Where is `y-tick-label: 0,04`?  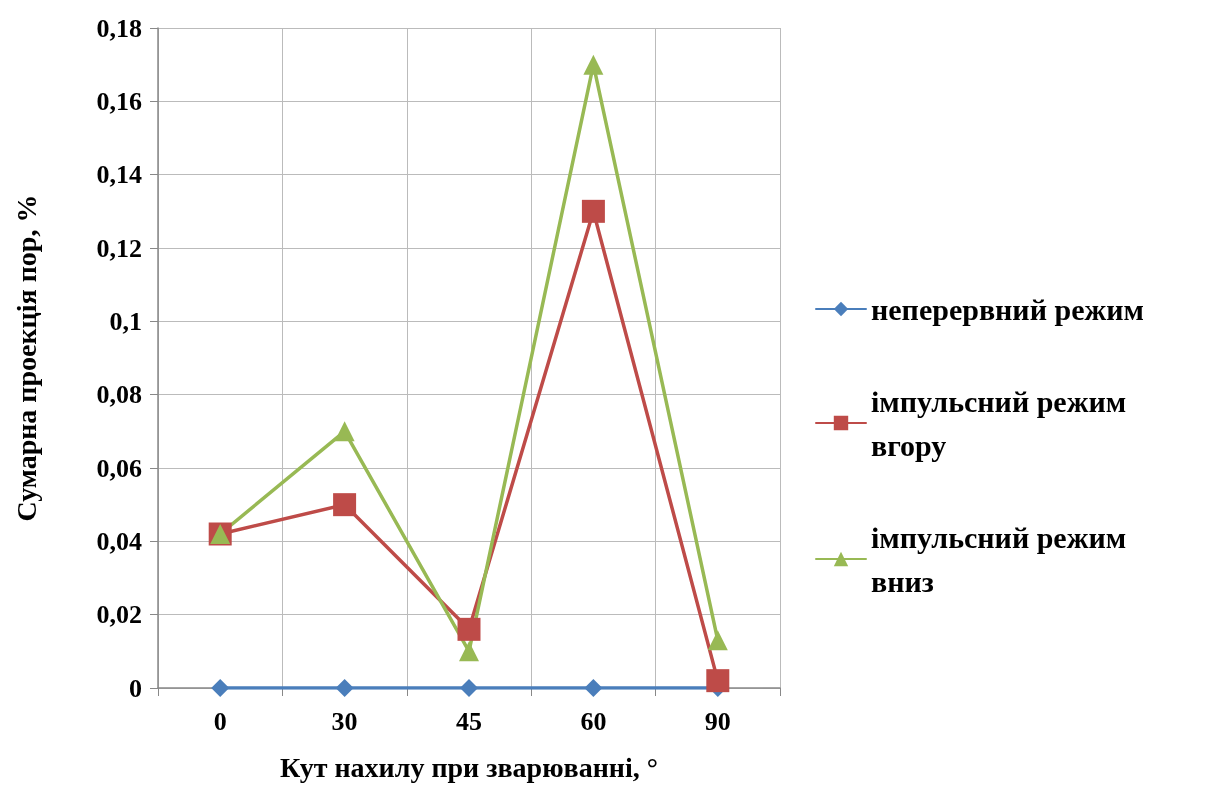
y-tick-label: 0,04 is located at coordinates (119, 541).